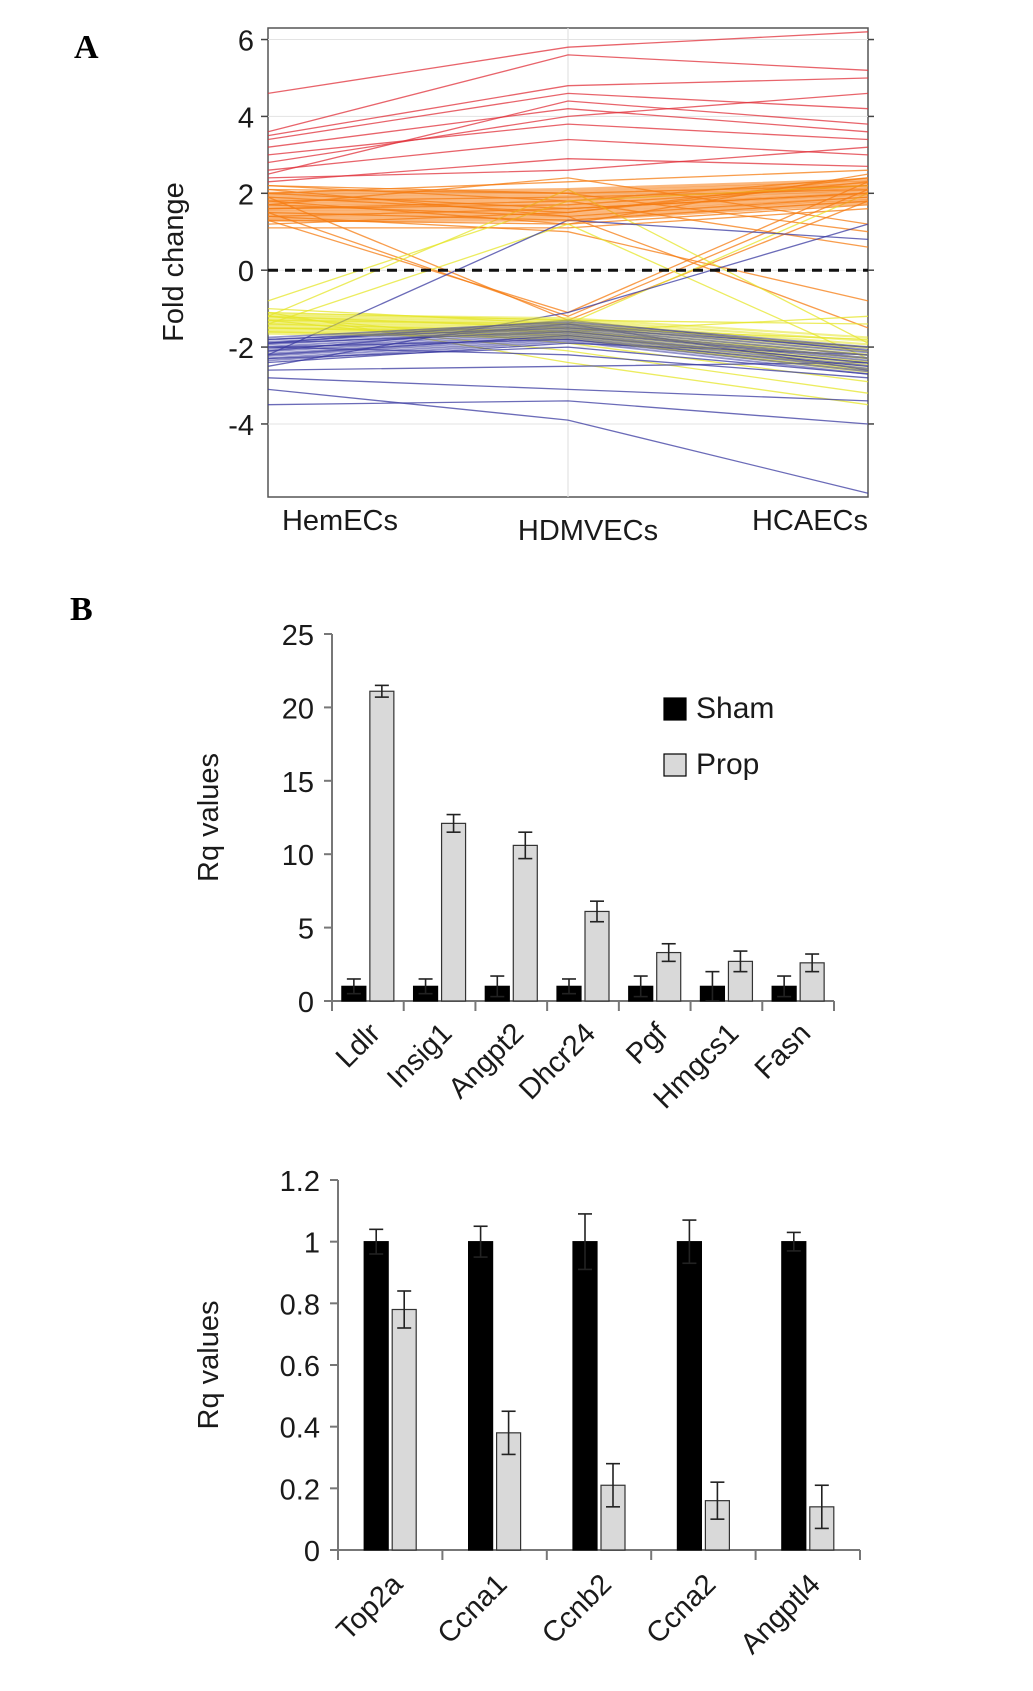 The image size is (1033, 1691). I want to click on y-tick-label: 25, so click(298, 636).